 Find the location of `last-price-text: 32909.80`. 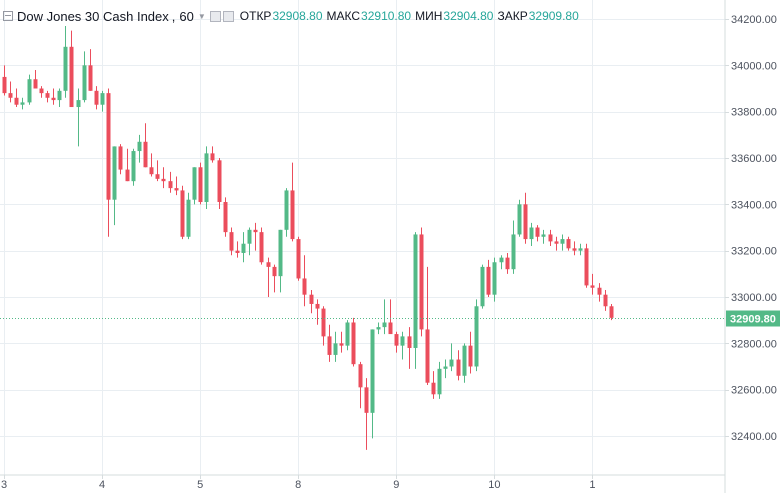

last-price-text: 32909.80 is located at coordinates (753, 320).